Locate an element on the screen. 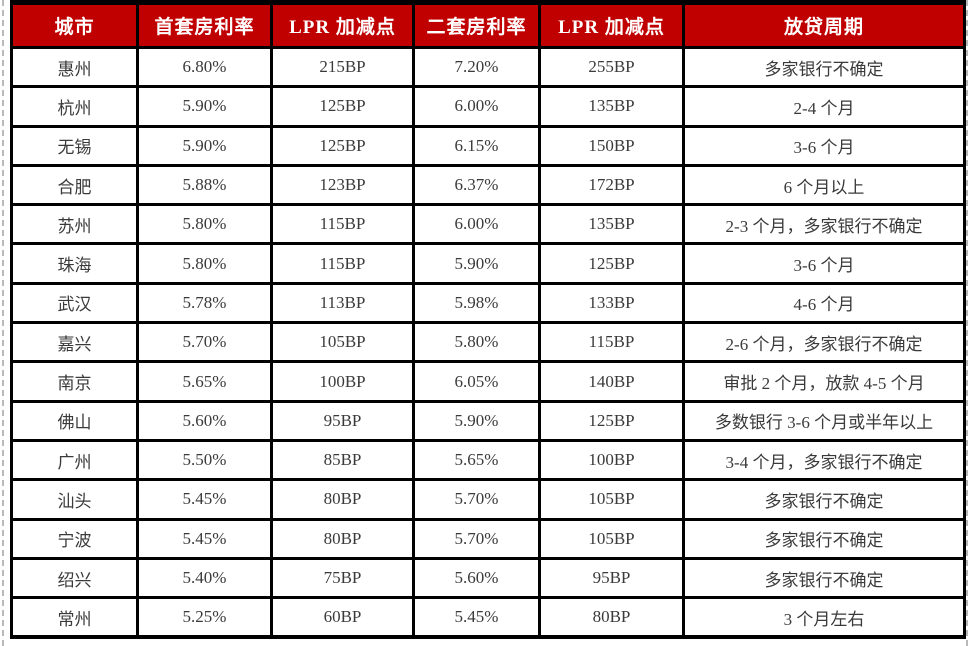 Image resolution: width=972 pixels, height=646 pixels. cell-lending-period: 2-6 个月，多家银行不确定 is located at coordinates (824, 342).